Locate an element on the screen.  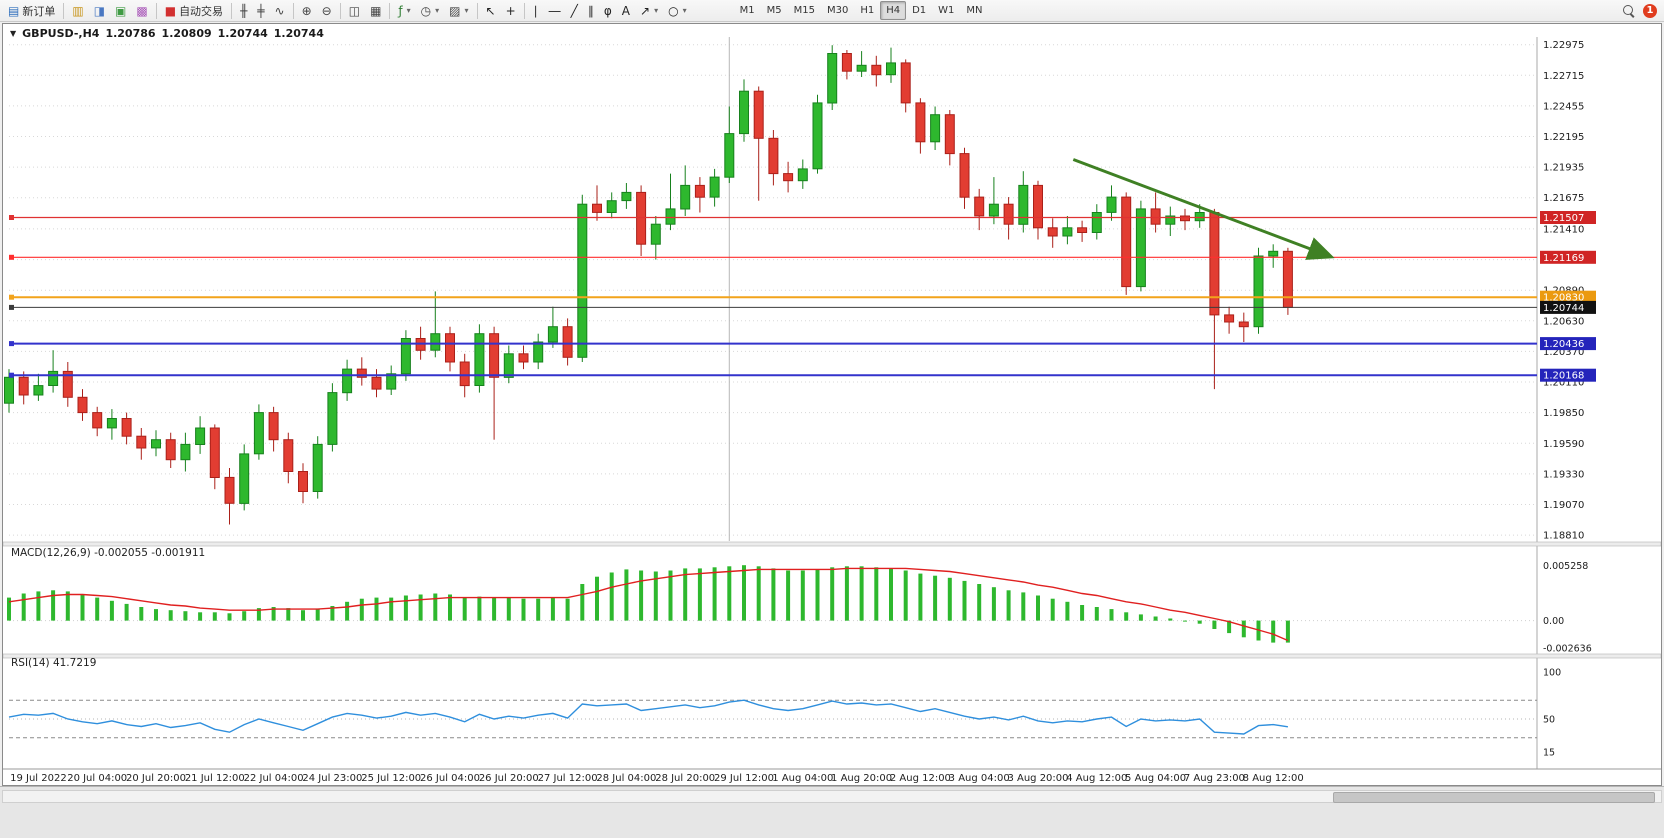
new-order-button-label: 新订单 is located at coordinates (39, 11).